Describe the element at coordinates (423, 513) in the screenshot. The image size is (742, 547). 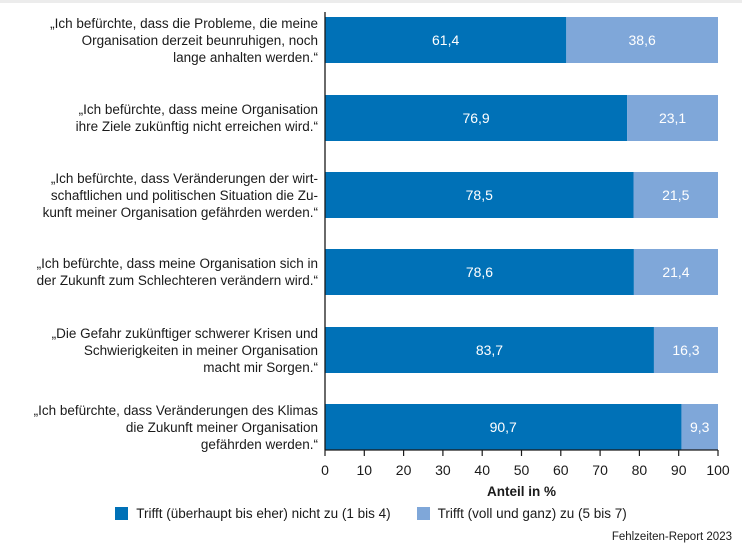
I see `legend-swatch-light` at that location.